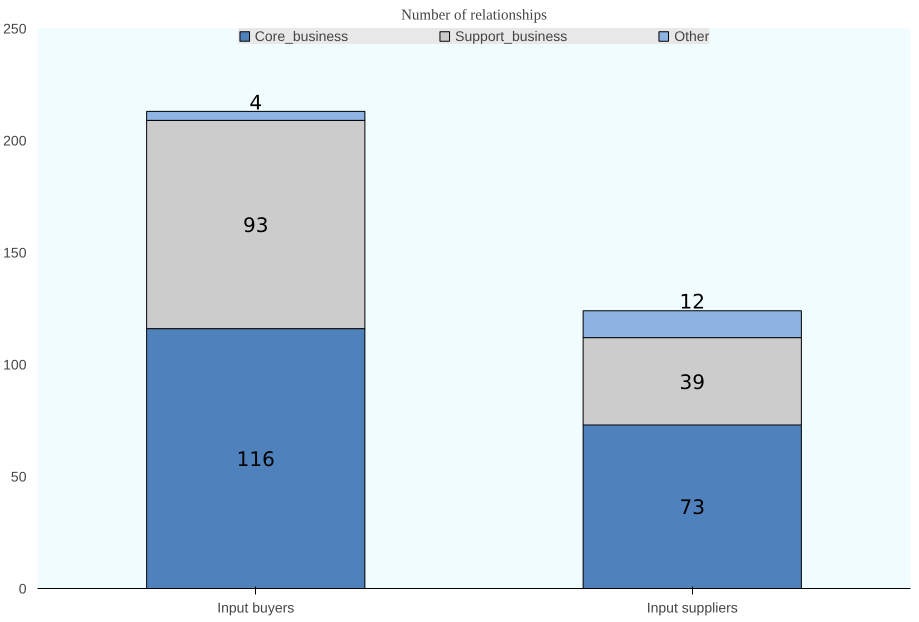 Image resolution: width=919 pixels, height=622 pixels. I want to click on data-label: 73, so click(692, 507).